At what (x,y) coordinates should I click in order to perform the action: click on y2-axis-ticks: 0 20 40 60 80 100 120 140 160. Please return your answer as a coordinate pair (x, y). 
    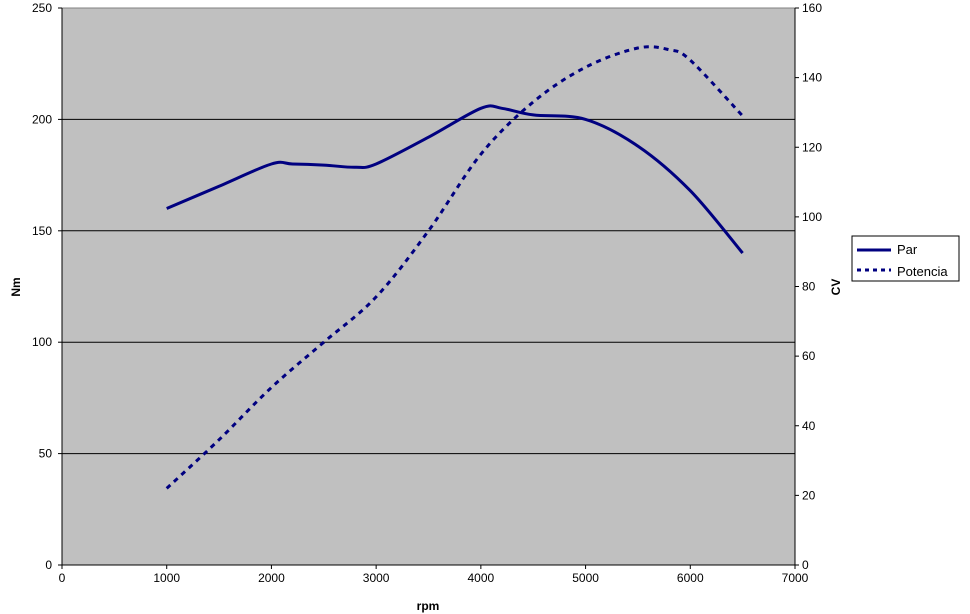
    Looking at the image, I should click on (808, 286).